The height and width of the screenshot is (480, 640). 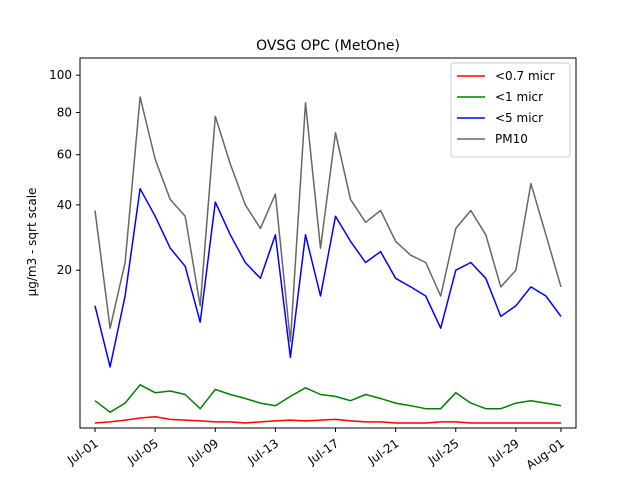 What do you see at coordinates (519, 97) in the screenshot?
I see `legend-label: <1 micr` at bounding box center [519, 97].